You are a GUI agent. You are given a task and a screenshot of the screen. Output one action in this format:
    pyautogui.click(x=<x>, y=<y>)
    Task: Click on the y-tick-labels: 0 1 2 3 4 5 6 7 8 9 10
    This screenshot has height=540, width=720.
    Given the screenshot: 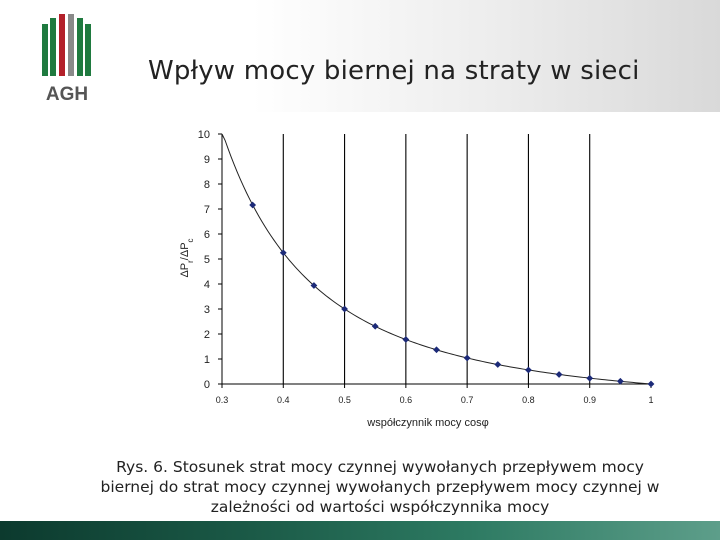 What is the action you would take?
    pyautogui.click(x=210, y=260)
    